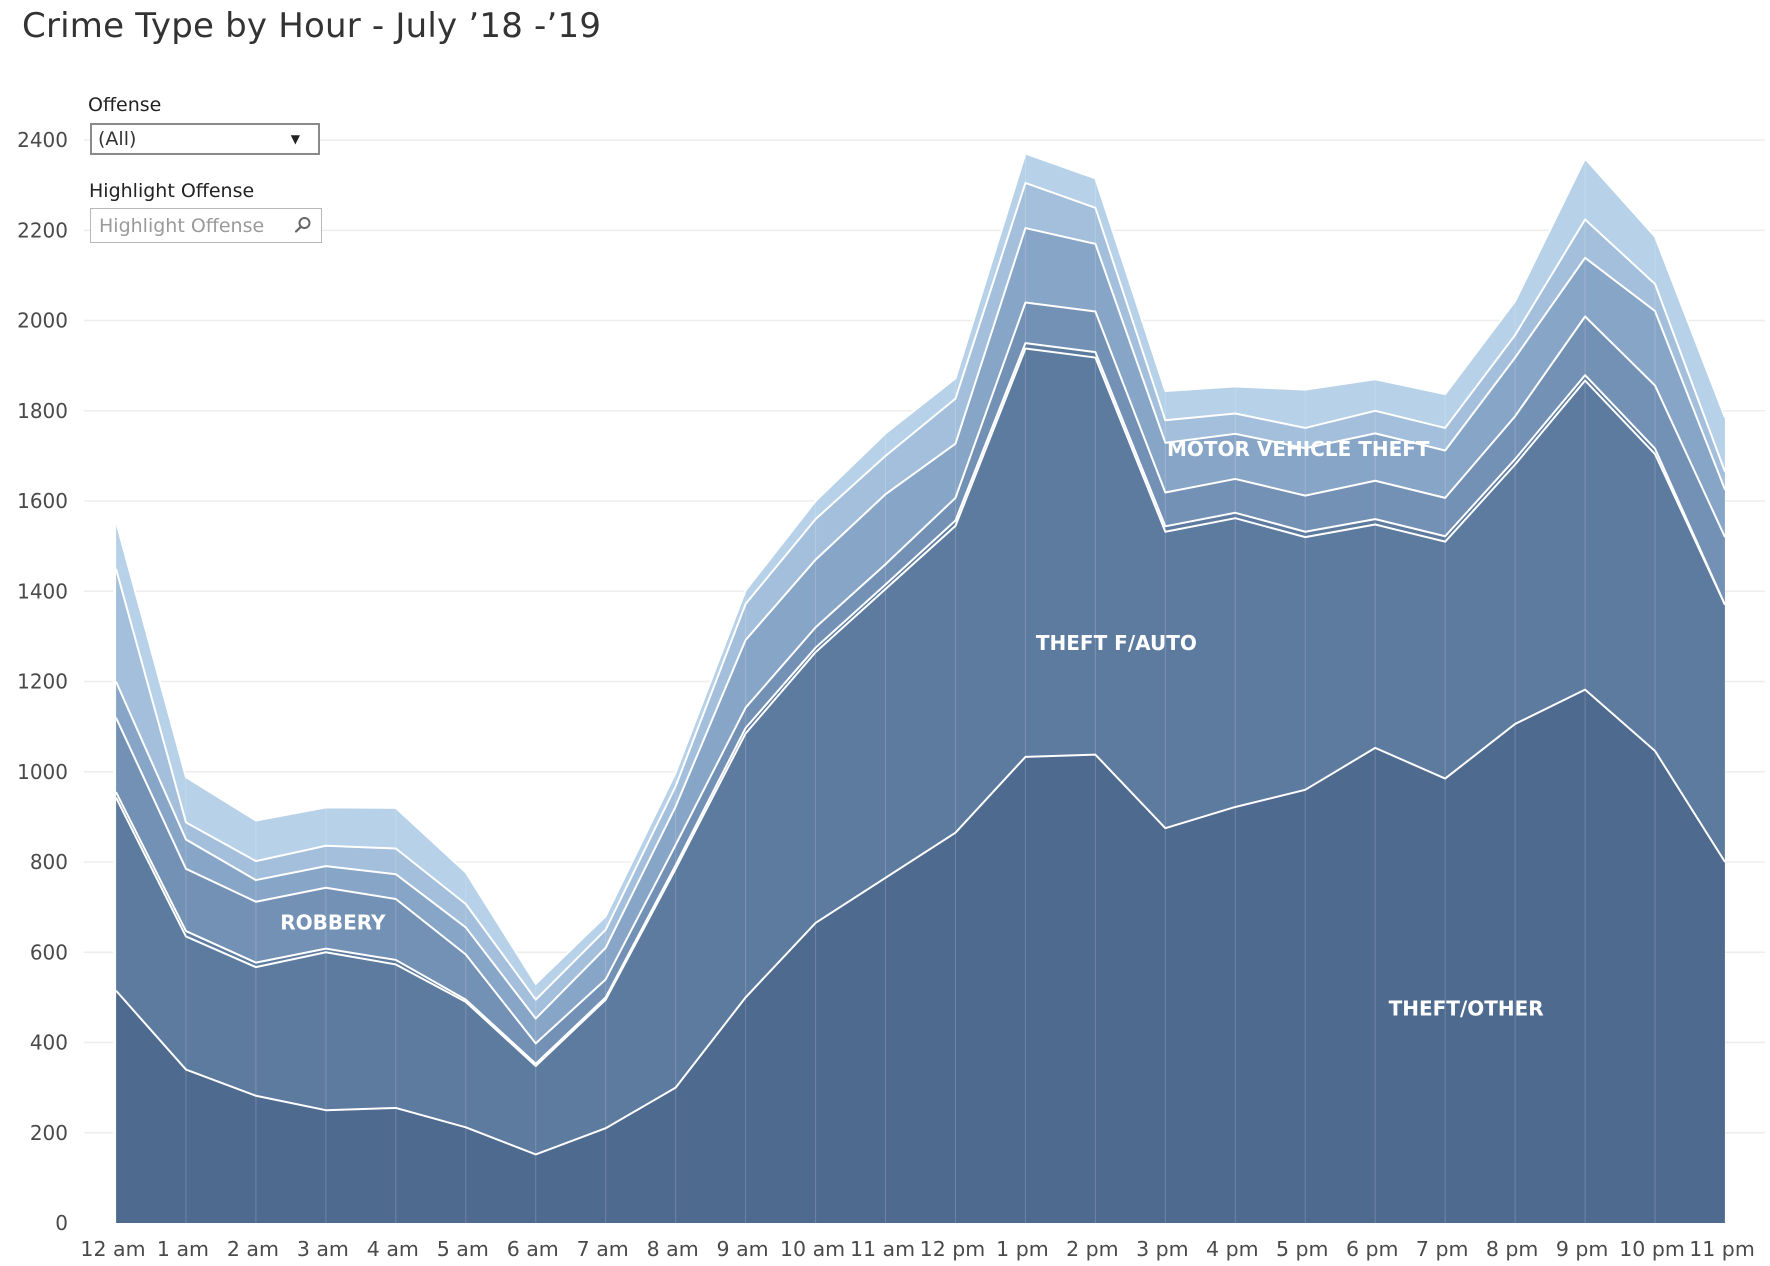 Image resolution: width=1770 pixels, height=1266 pixels. What do you see at coordinates (323, 1249) in the screenshot?
I see `x-tick-label: 3 am` at bounding box center [323, 1249].